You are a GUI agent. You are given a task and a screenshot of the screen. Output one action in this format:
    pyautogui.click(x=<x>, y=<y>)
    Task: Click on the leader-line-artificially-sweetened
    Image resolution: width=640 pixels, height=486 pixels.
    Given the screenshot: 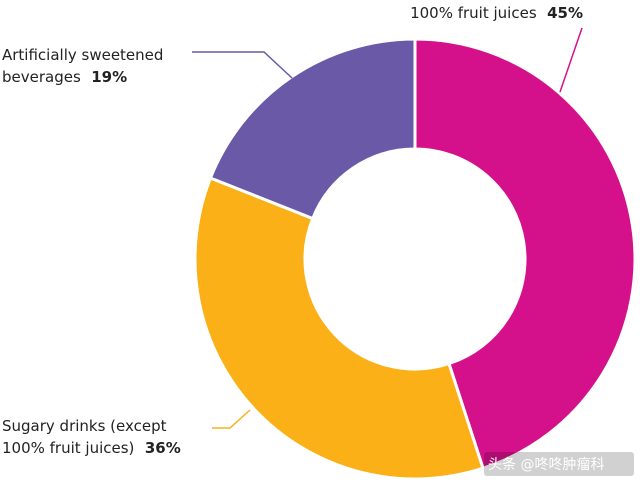 What is the action you would take?
    pyautogui.click(x=242, y=65)
    